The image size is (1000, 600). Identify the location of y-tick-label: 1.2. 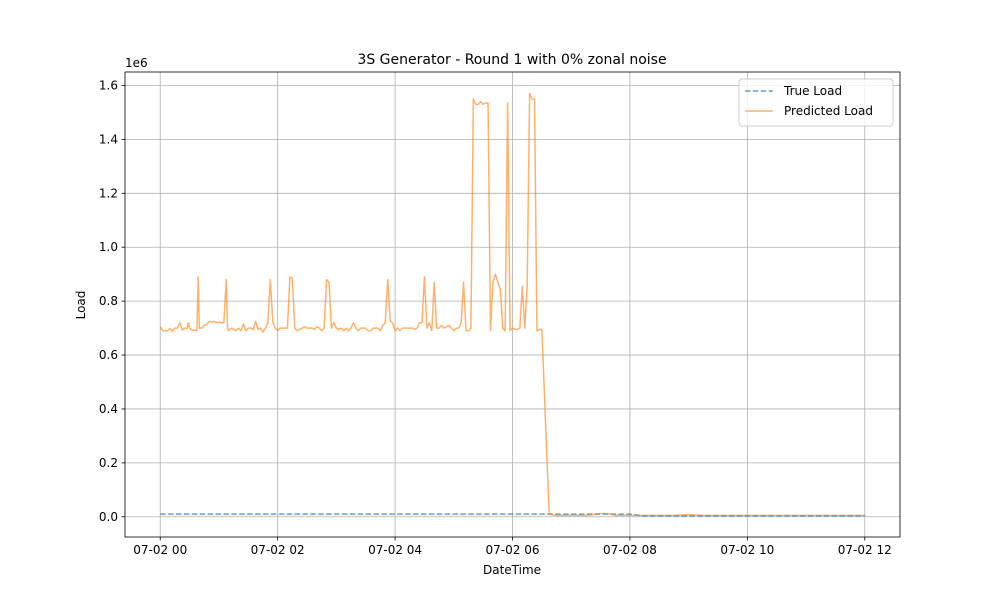
(108, 193).